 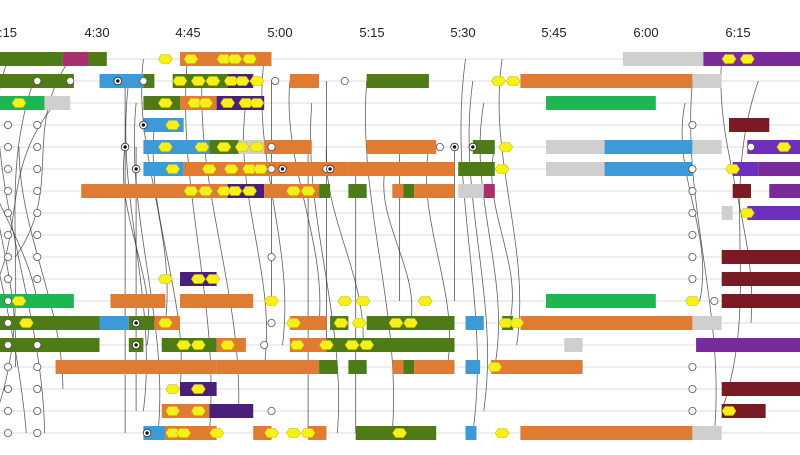 I want to click on time-label: 6:00, so click(x=646, y=32).